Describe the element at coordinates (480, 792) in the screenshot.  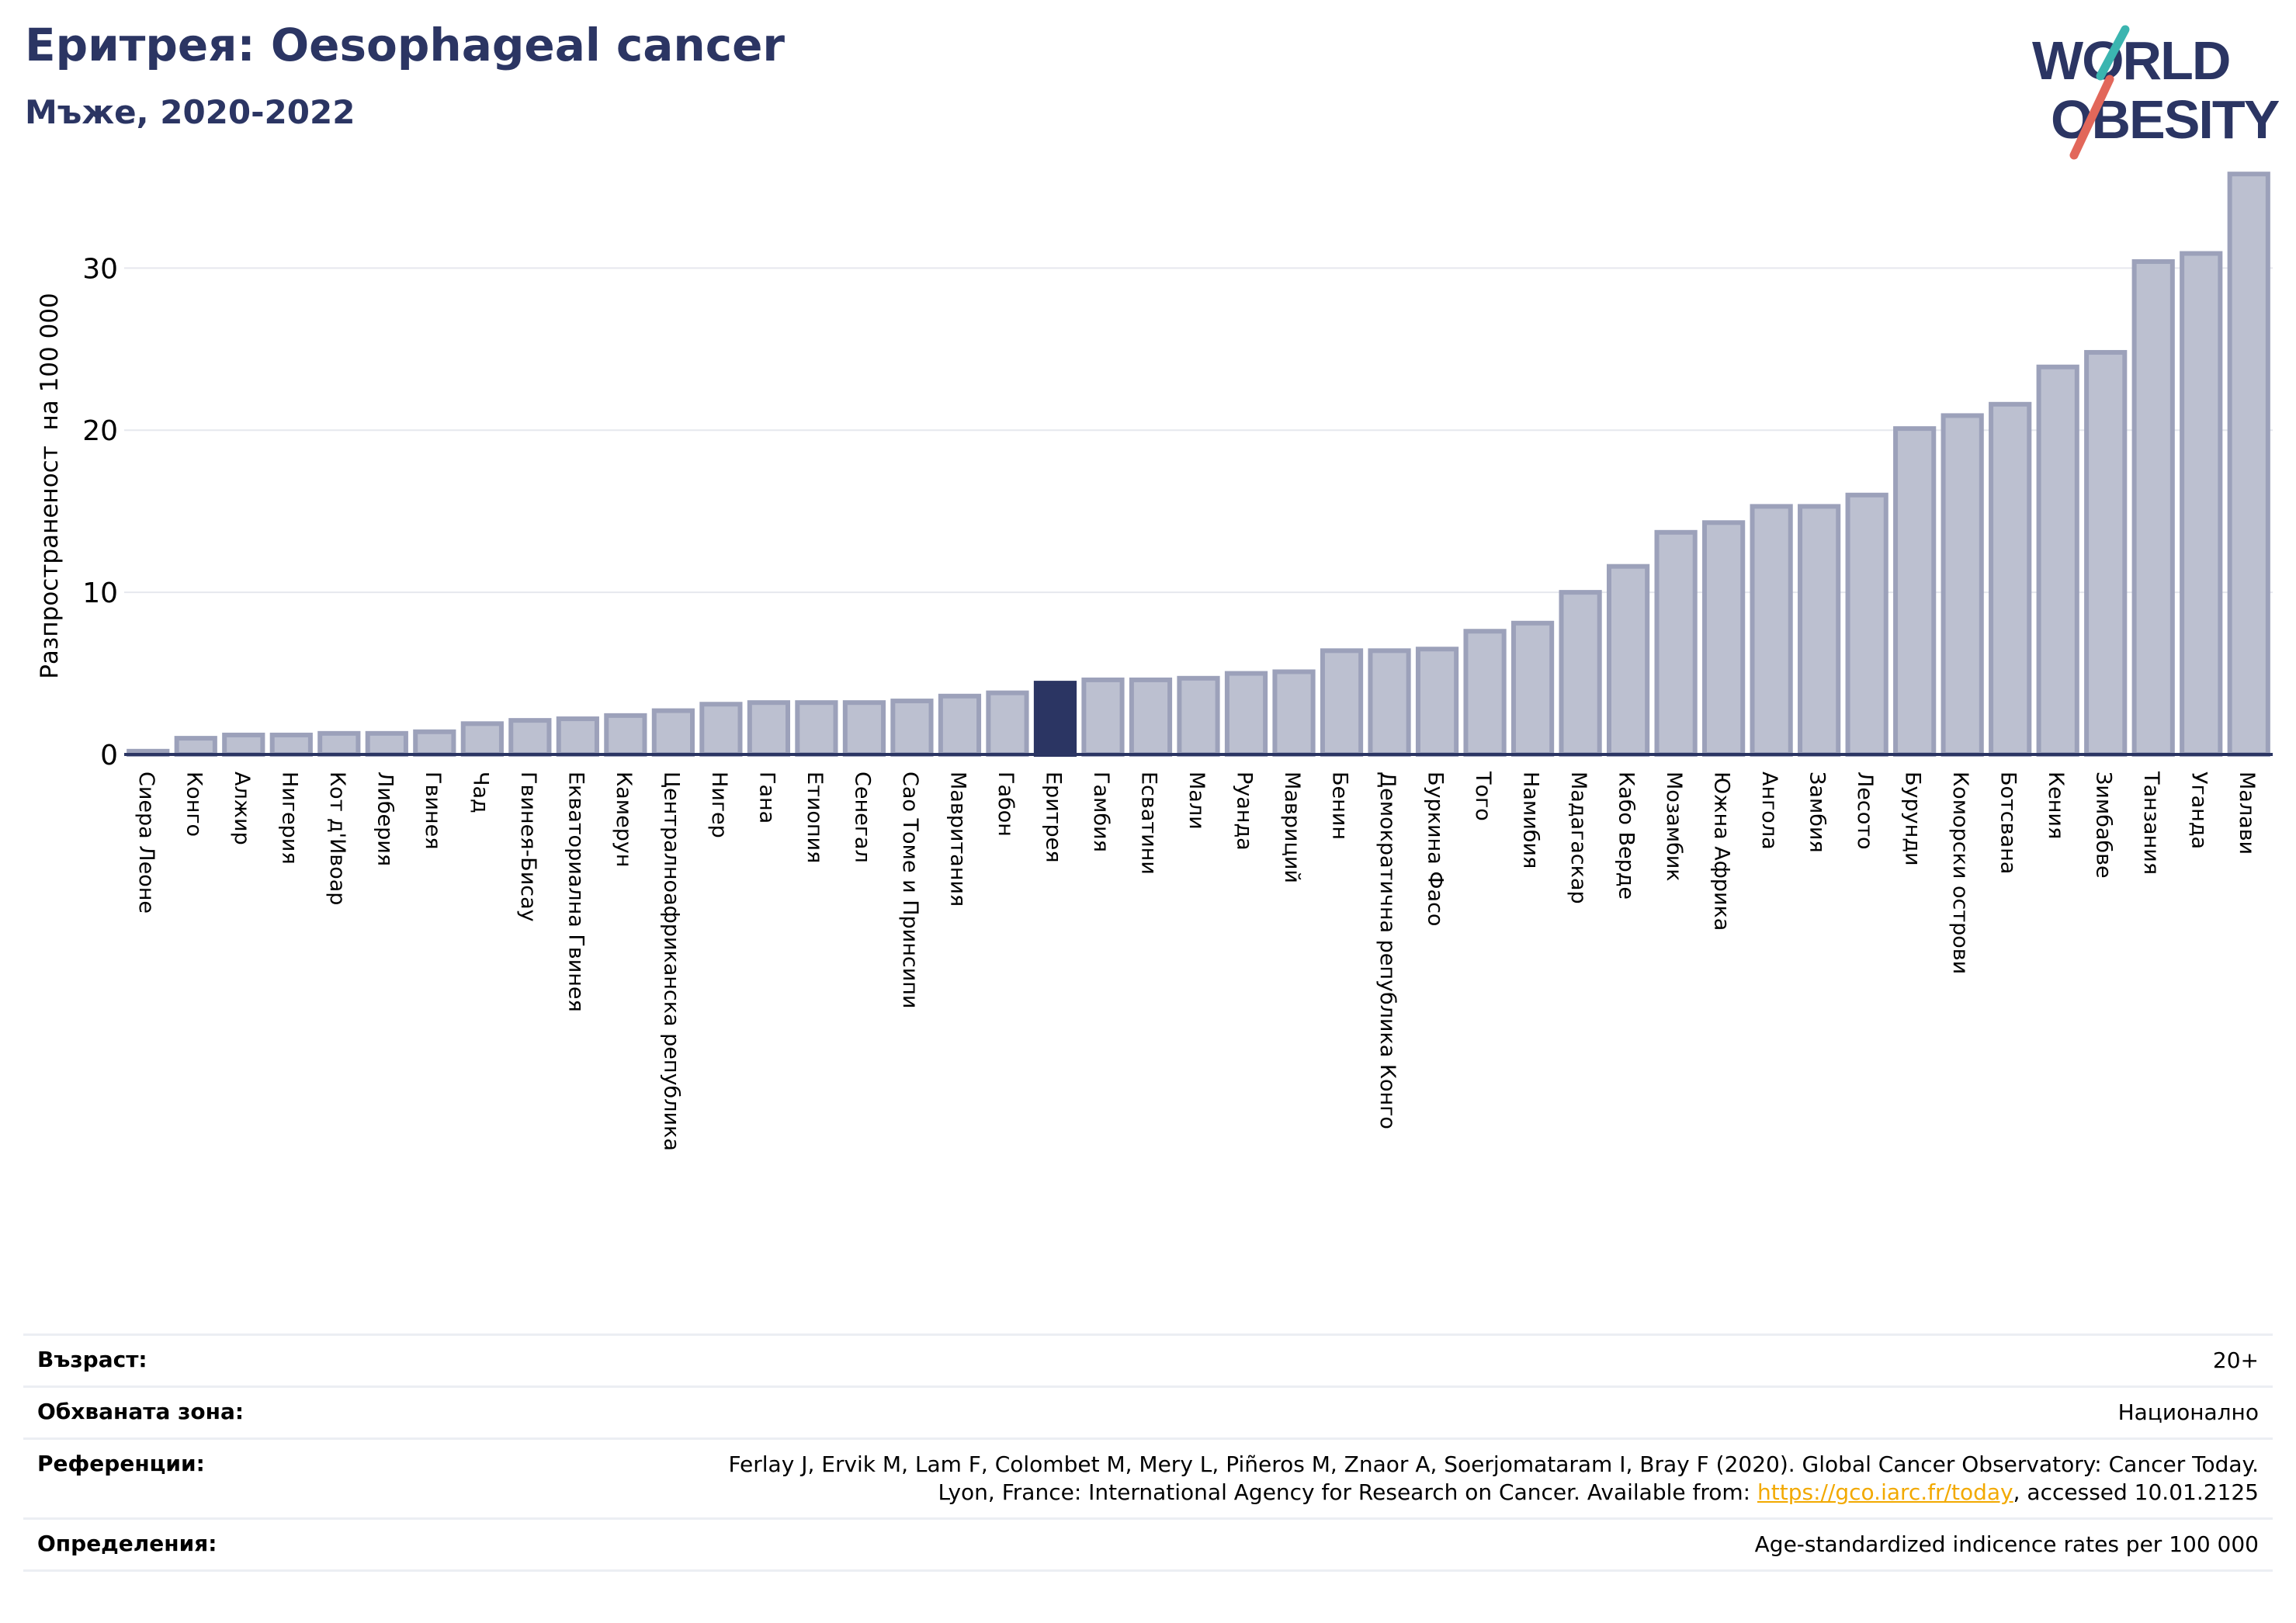
I see `x-tick-label: Чад` at that location.